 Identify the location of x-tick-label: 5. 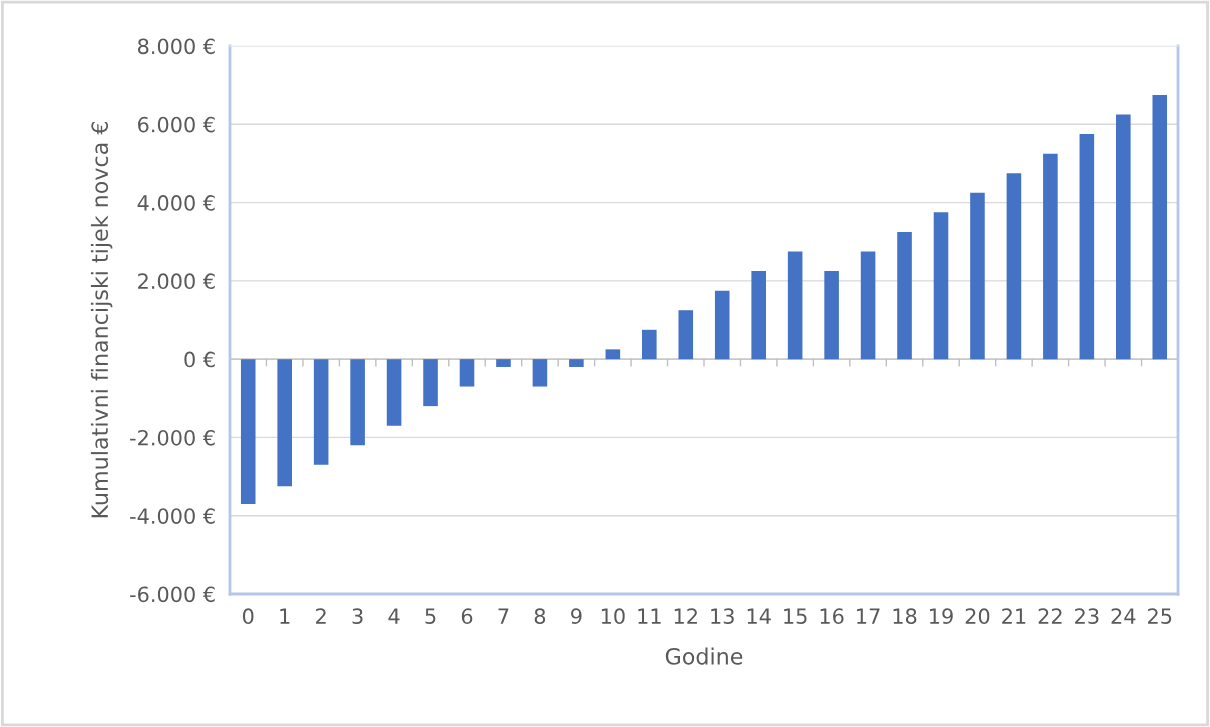
(430, 616).